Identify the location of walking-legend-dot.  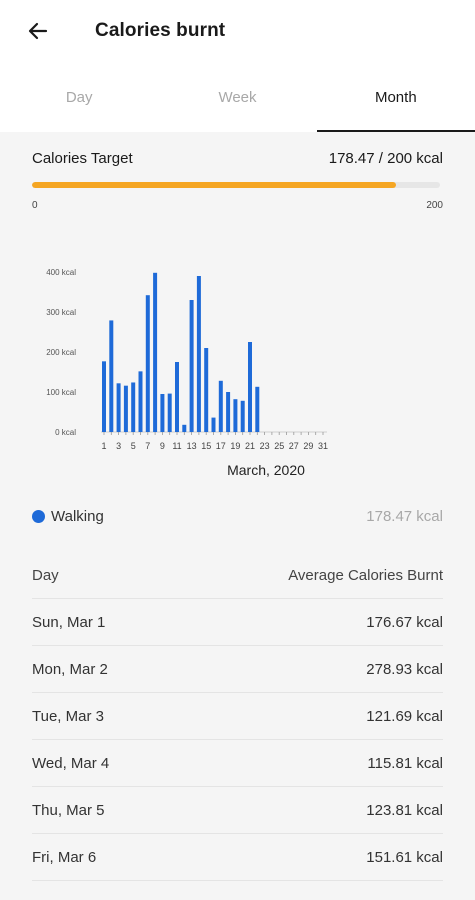
(38, 516).